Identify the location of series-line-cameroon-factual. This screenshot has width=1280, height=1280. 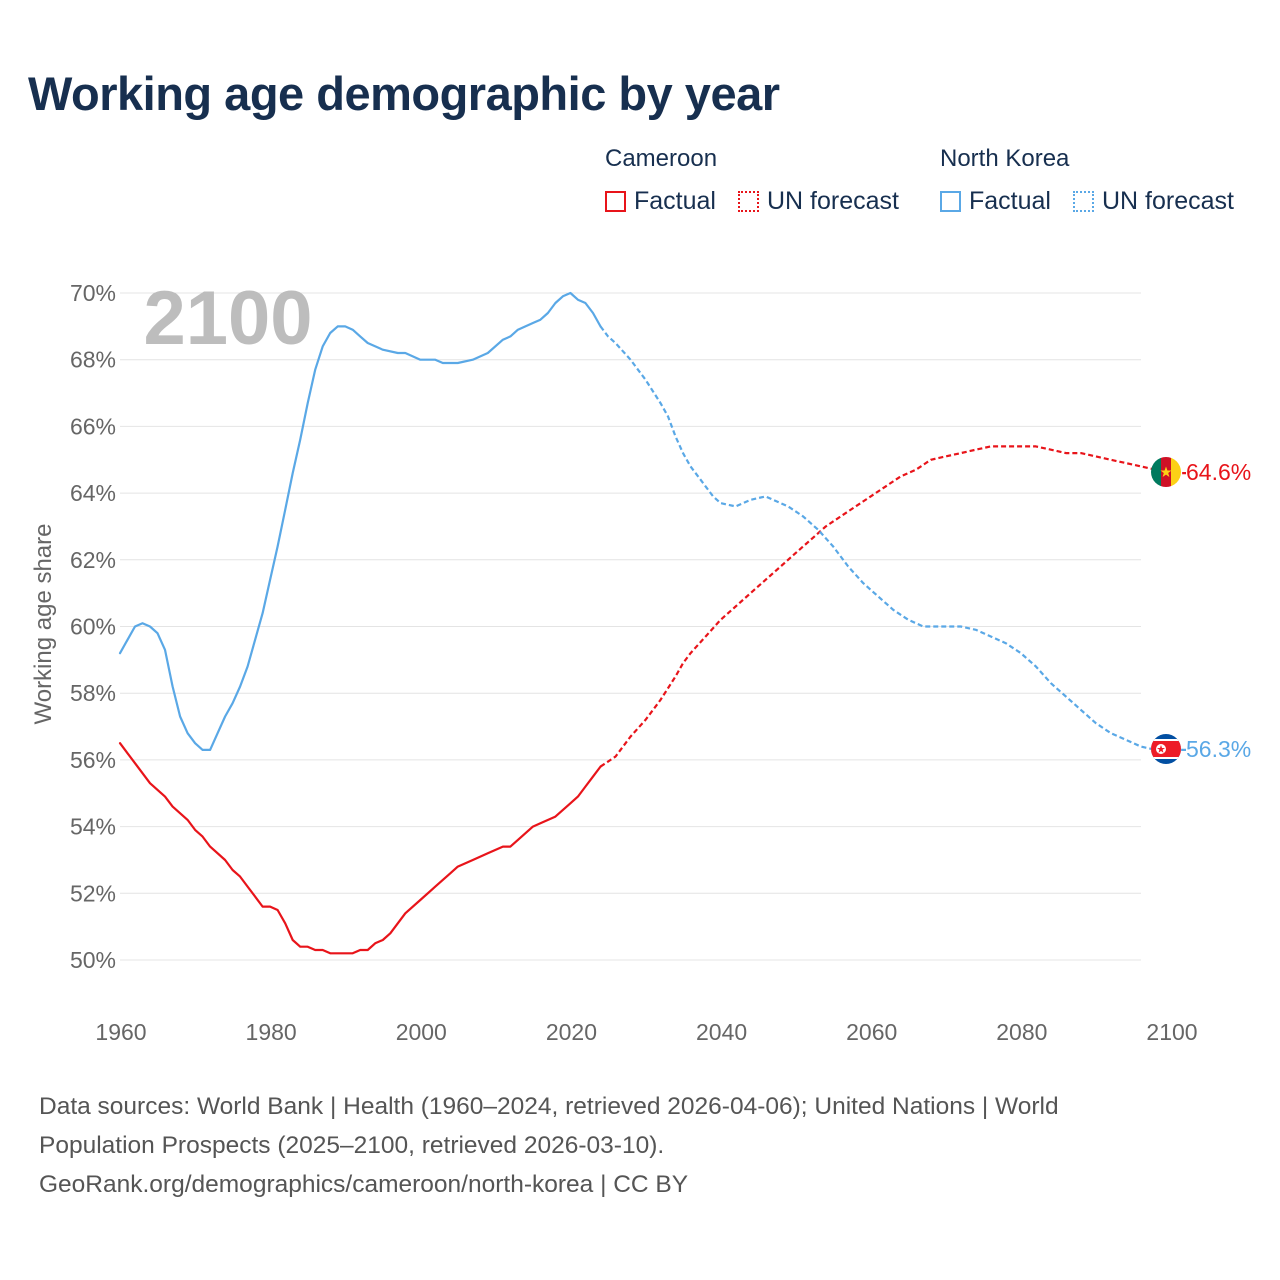
(360, 848).